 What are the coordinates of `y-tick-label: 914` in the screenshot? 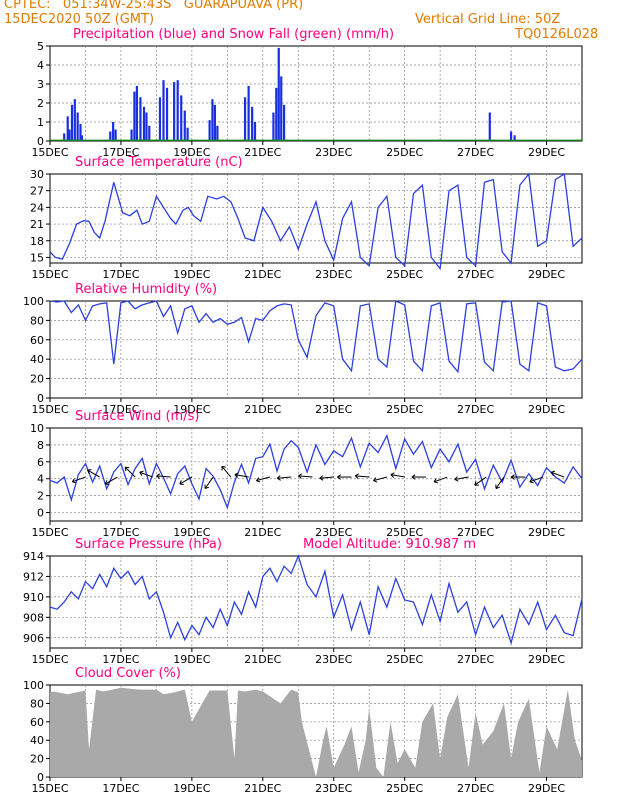 It's located at (33, 556).